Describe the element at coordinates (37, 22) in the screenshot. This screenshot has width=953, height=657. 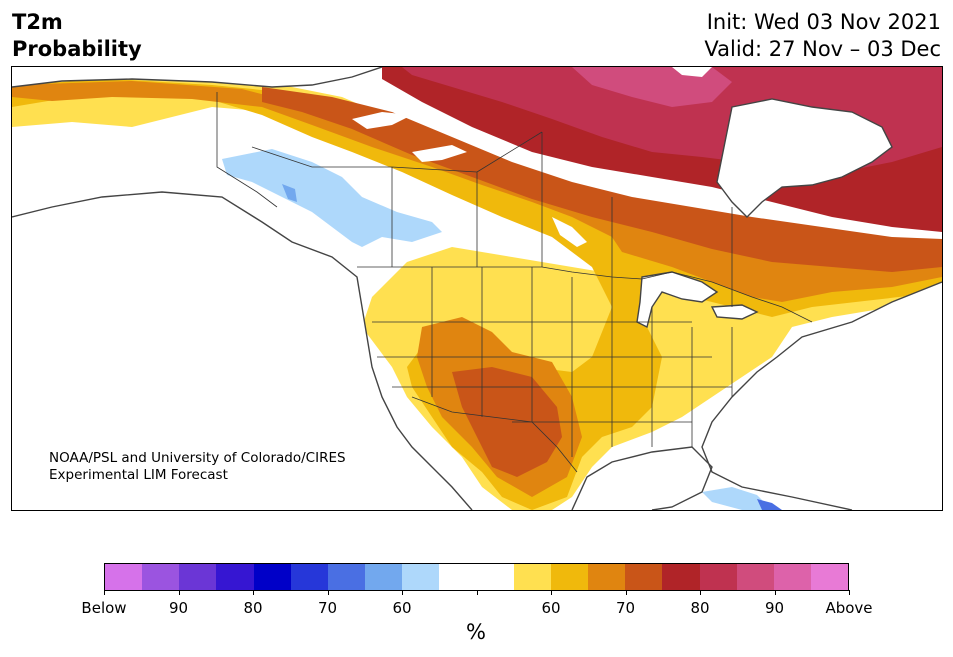
I see `variable-label: T2m` at that location.